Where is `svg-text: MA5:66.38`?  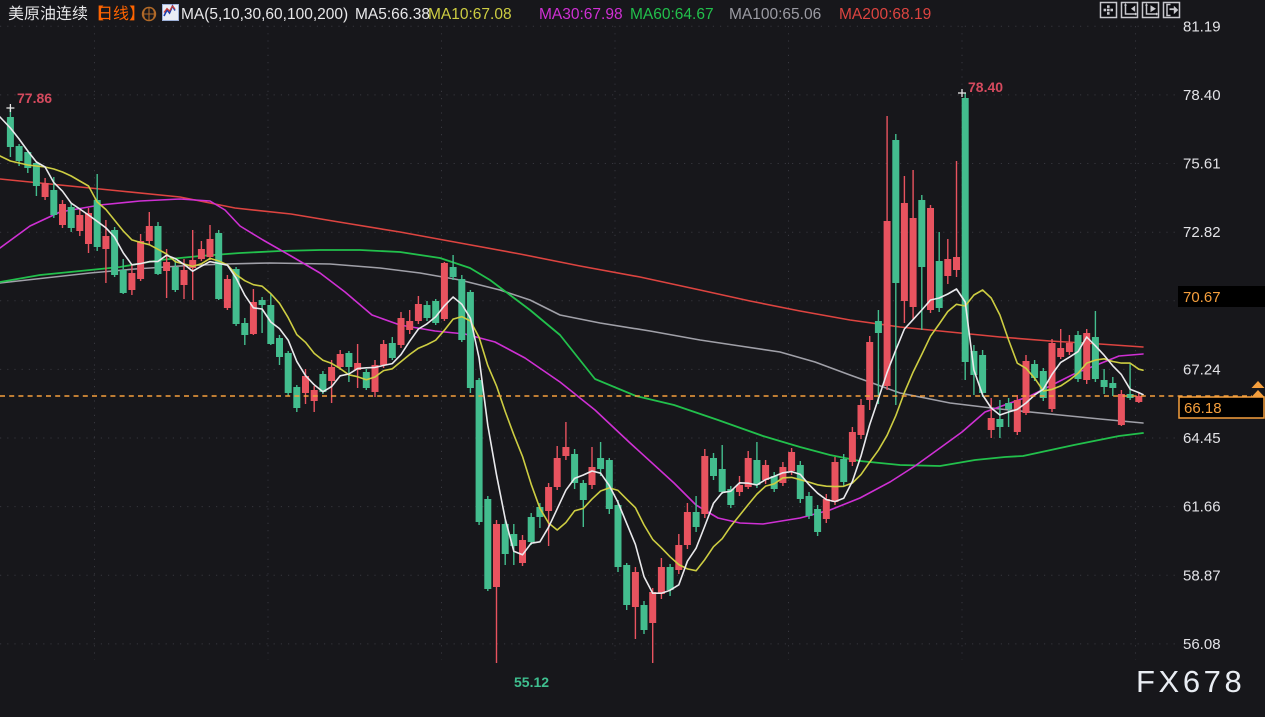 svg-text: MA5:66.38 is located at coordinates (392, 14).